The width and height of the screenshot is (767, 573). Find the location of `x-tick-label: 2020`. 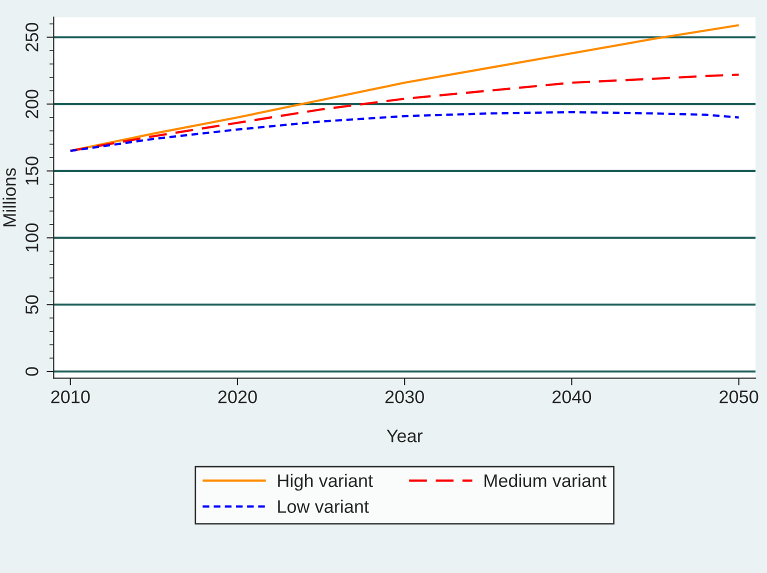

x-tick-label: 2020 is located at coordinates (237, 397).